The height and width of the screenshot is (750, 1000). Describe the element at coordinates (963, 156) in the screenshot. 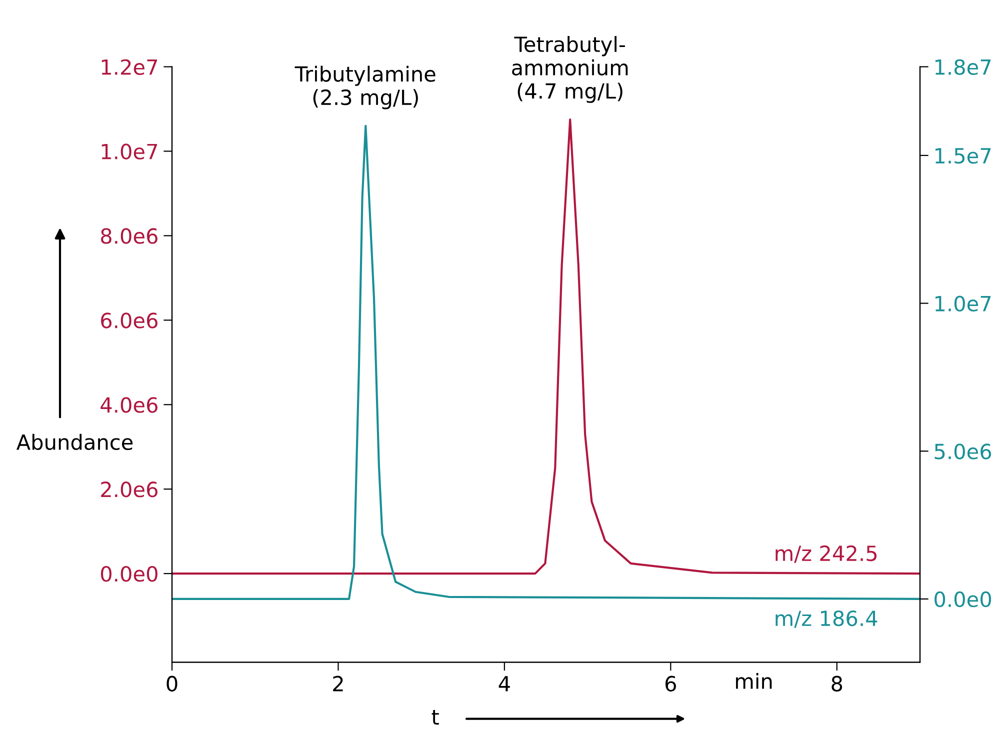

I see `y2-tick-label: 1.5e7` at that location.